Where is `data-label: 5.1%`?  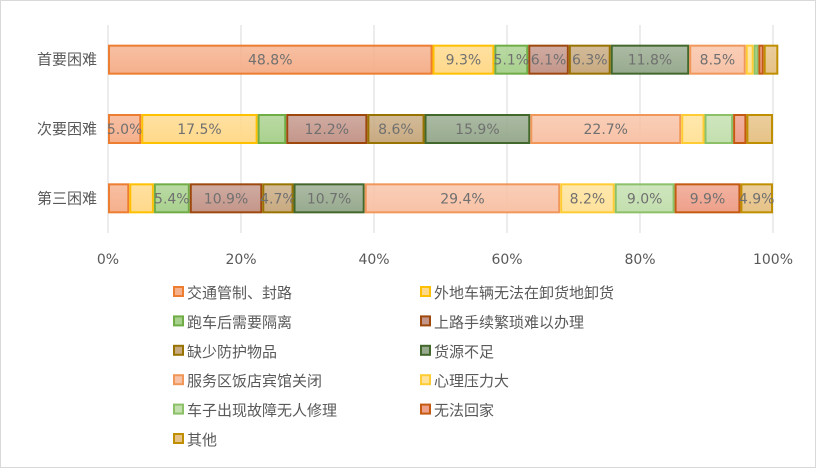
data-label: 5.1% is located at coordinates (512, 61).